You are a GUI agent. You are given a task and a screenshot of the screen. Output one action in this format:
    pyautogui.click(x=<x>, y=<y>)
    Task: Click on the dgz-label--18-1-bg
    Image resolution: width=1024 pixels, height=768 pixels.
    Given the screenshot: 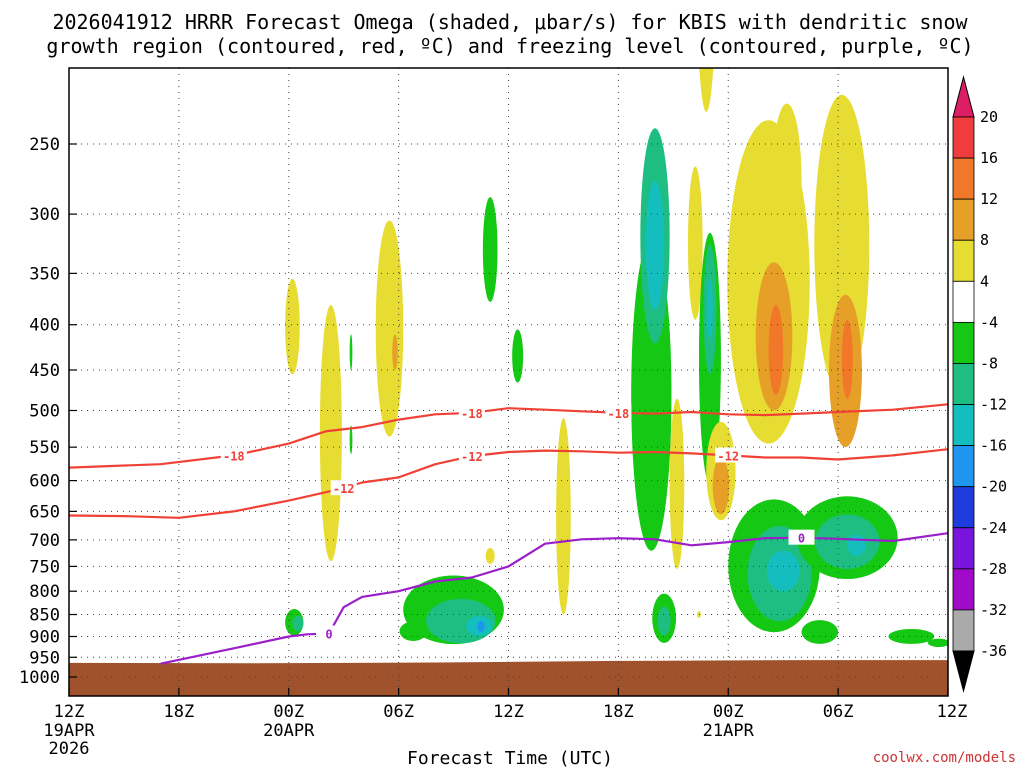 What is the action you would take?
    pyautogui.click(x=471, y=412)
    